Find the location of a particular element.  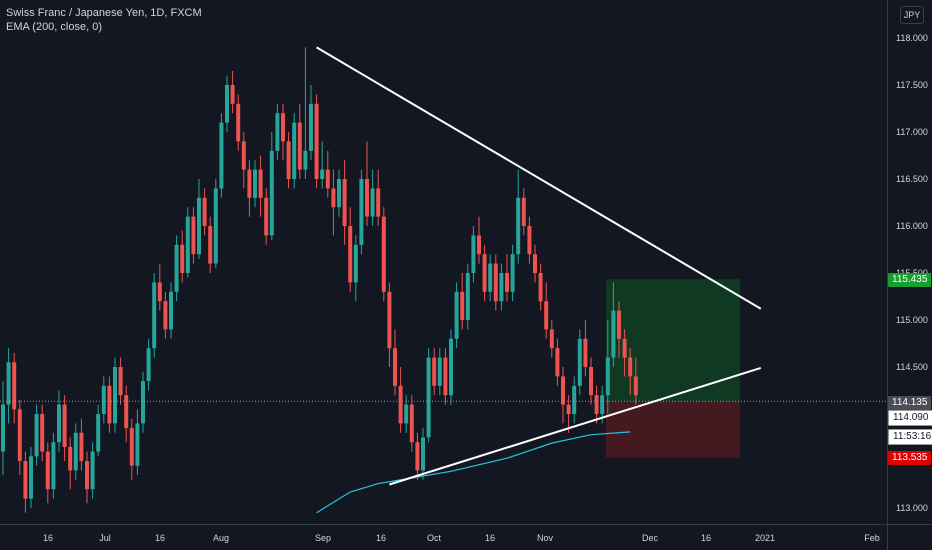

symbol-title: Swiss Franc / Japanese Yen, 1D, FXCM is located at coordinates (104, 13).